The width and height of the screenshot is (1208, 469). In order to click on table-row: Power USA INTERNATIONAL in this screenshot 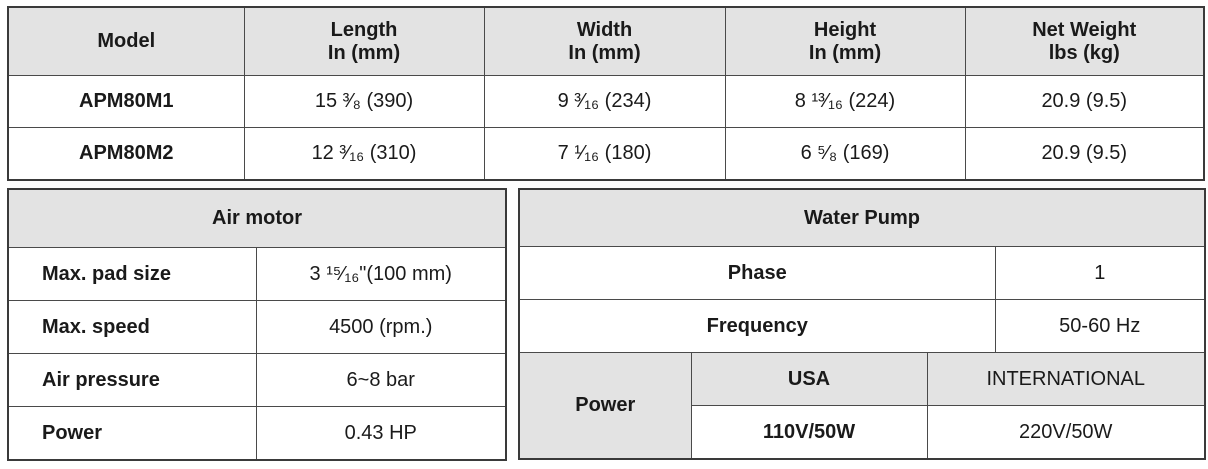, I will do `click(862, 406)`.